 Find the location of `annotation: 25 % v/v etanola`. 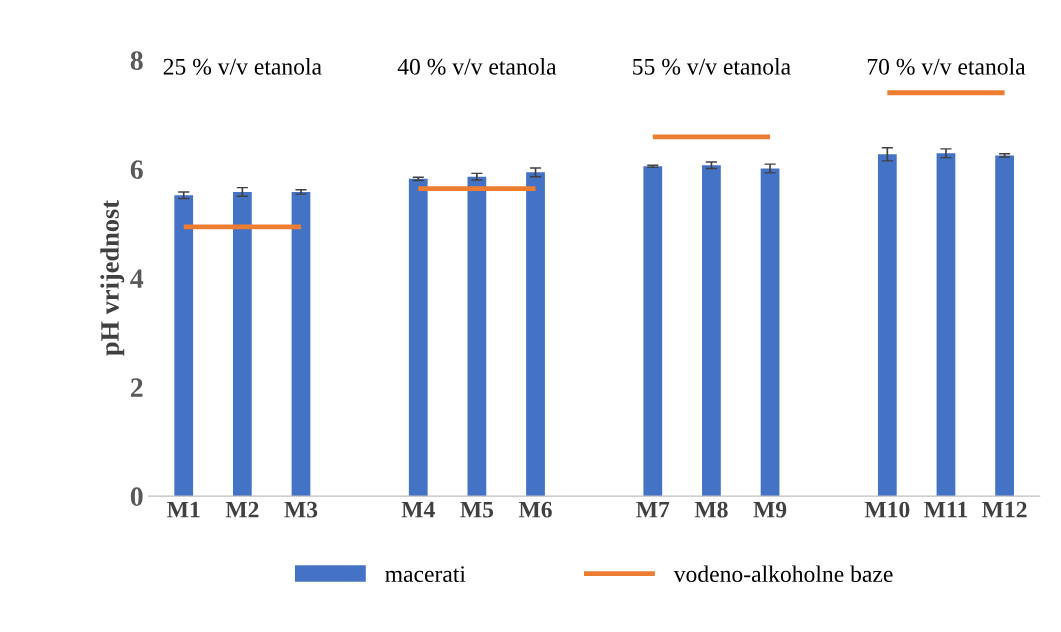

annotation: 25 % v/v etanola is located at coordinates (242, 66).